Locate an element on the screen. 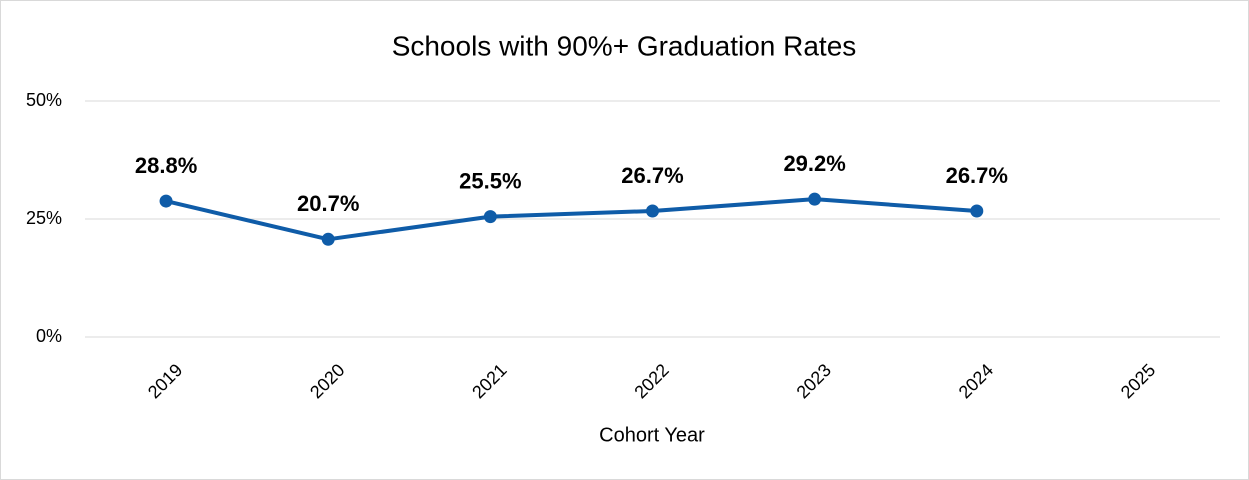  data-label: 28.8% is located at coordinates (166, 165).